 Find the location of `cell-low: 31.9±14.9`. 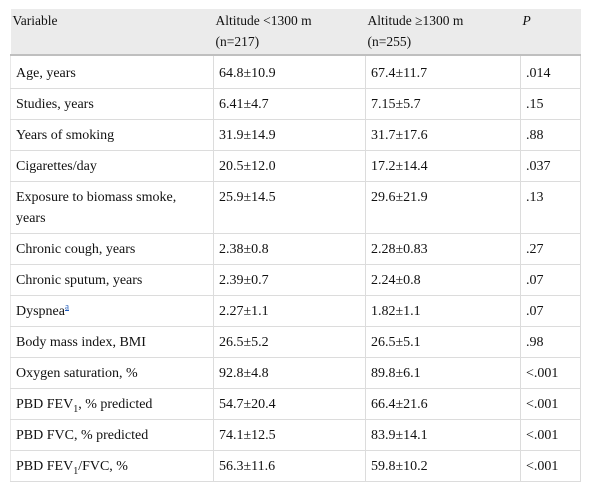

cell-low: 31.9±14.9 is located at coordinates (289, 135).